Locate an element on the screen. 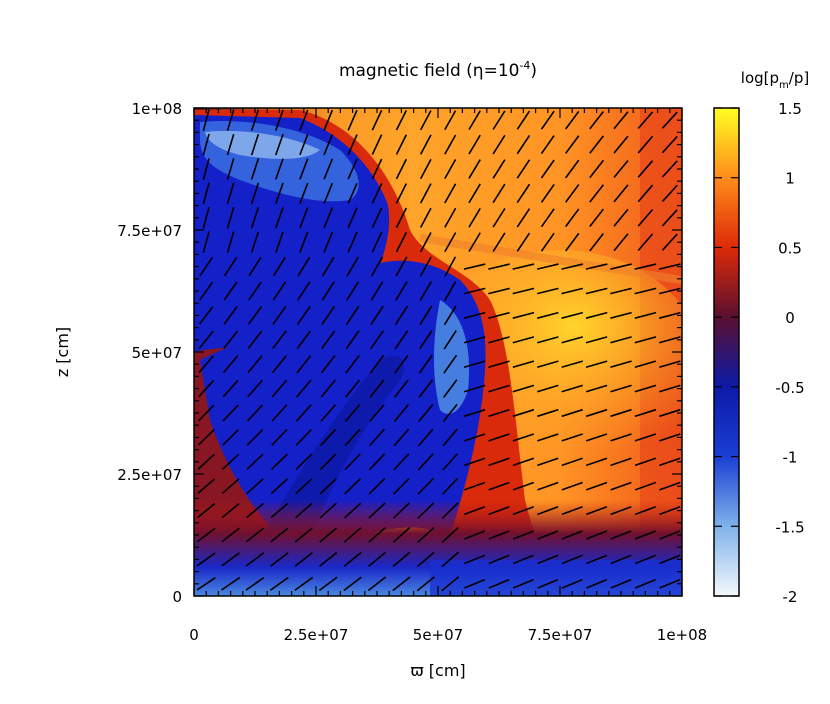  colorbar-tick-label: 1.5 is located at coordinates (790, 109).